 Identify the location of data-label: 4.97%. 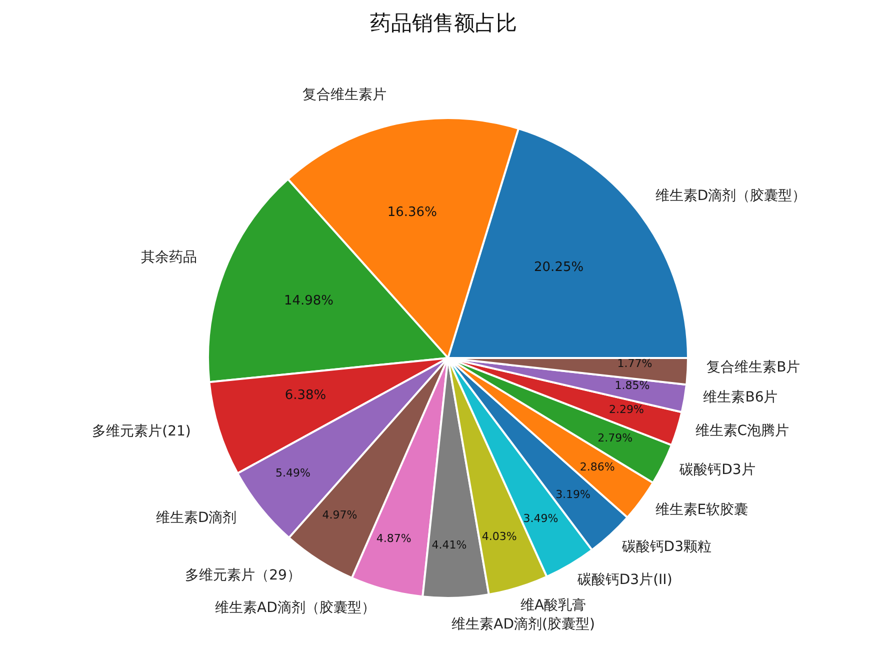
(340, 515).